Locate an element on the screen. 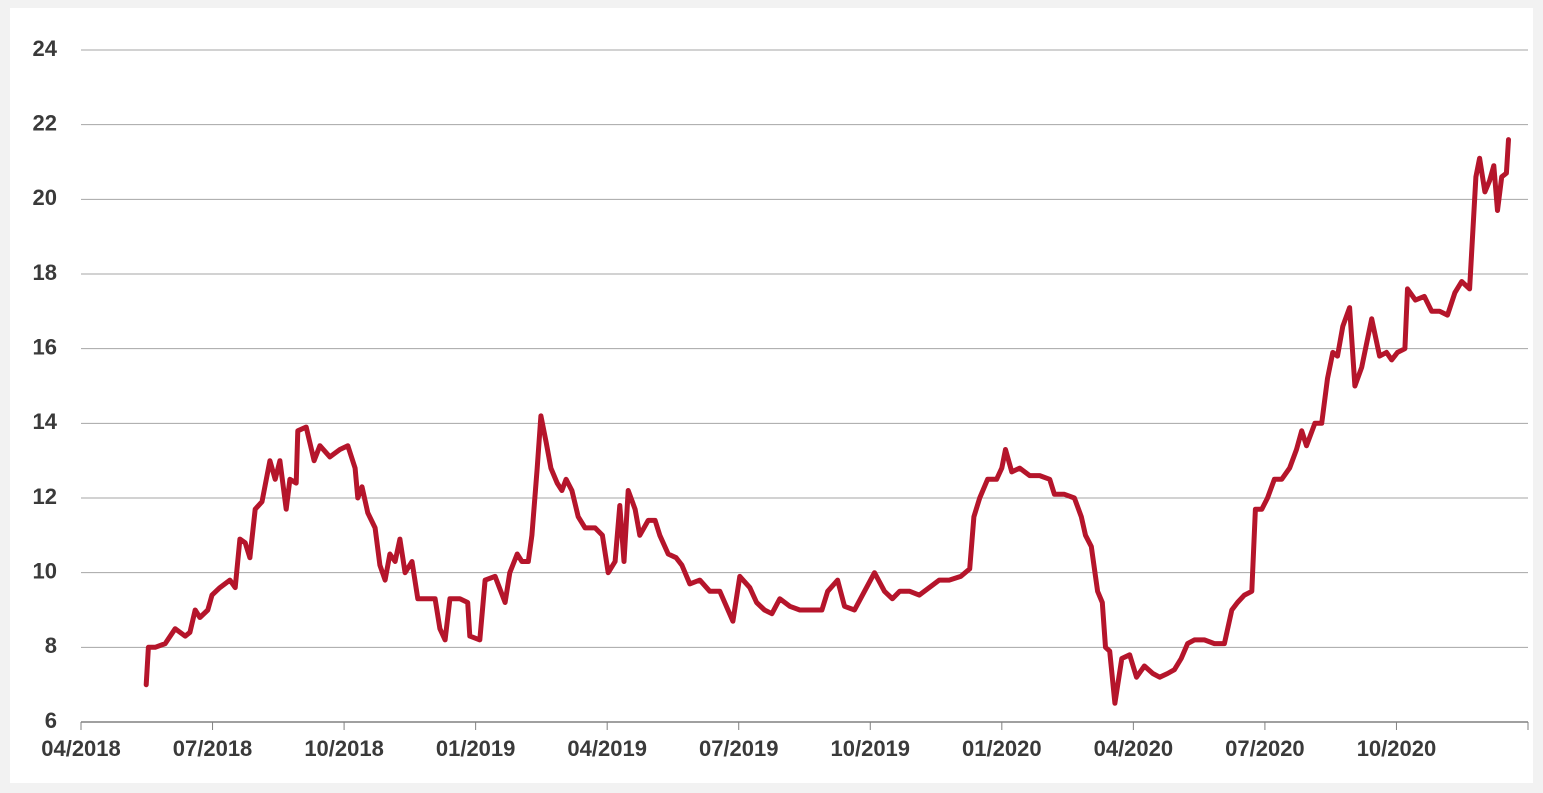 The width and height of the screenshot is (1543, 793). x-tick-label: 07/2020 is located at coordinates (1265, 748).